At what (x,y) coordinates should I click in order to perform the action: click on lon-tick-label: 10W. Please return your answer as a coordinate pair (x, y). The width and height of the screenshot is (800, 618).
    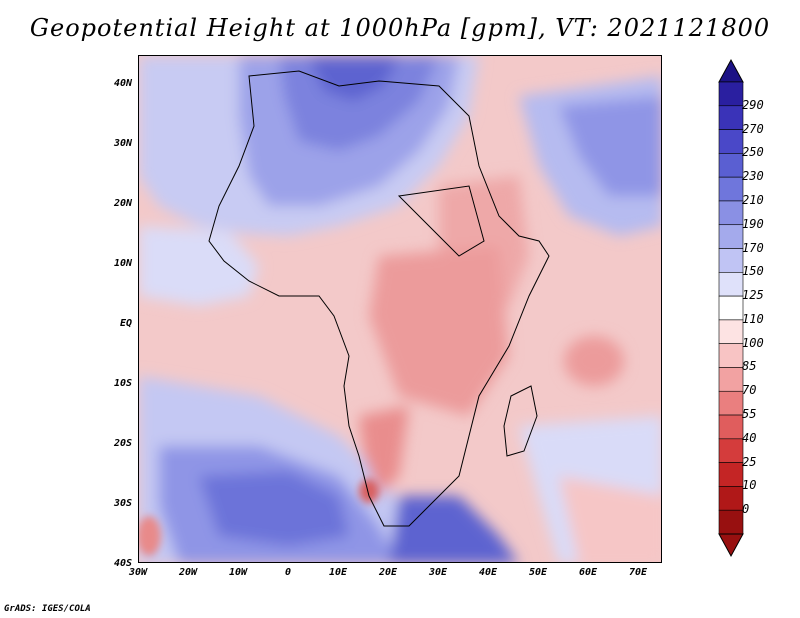
    Looking at the image, I should click on (238, 572).